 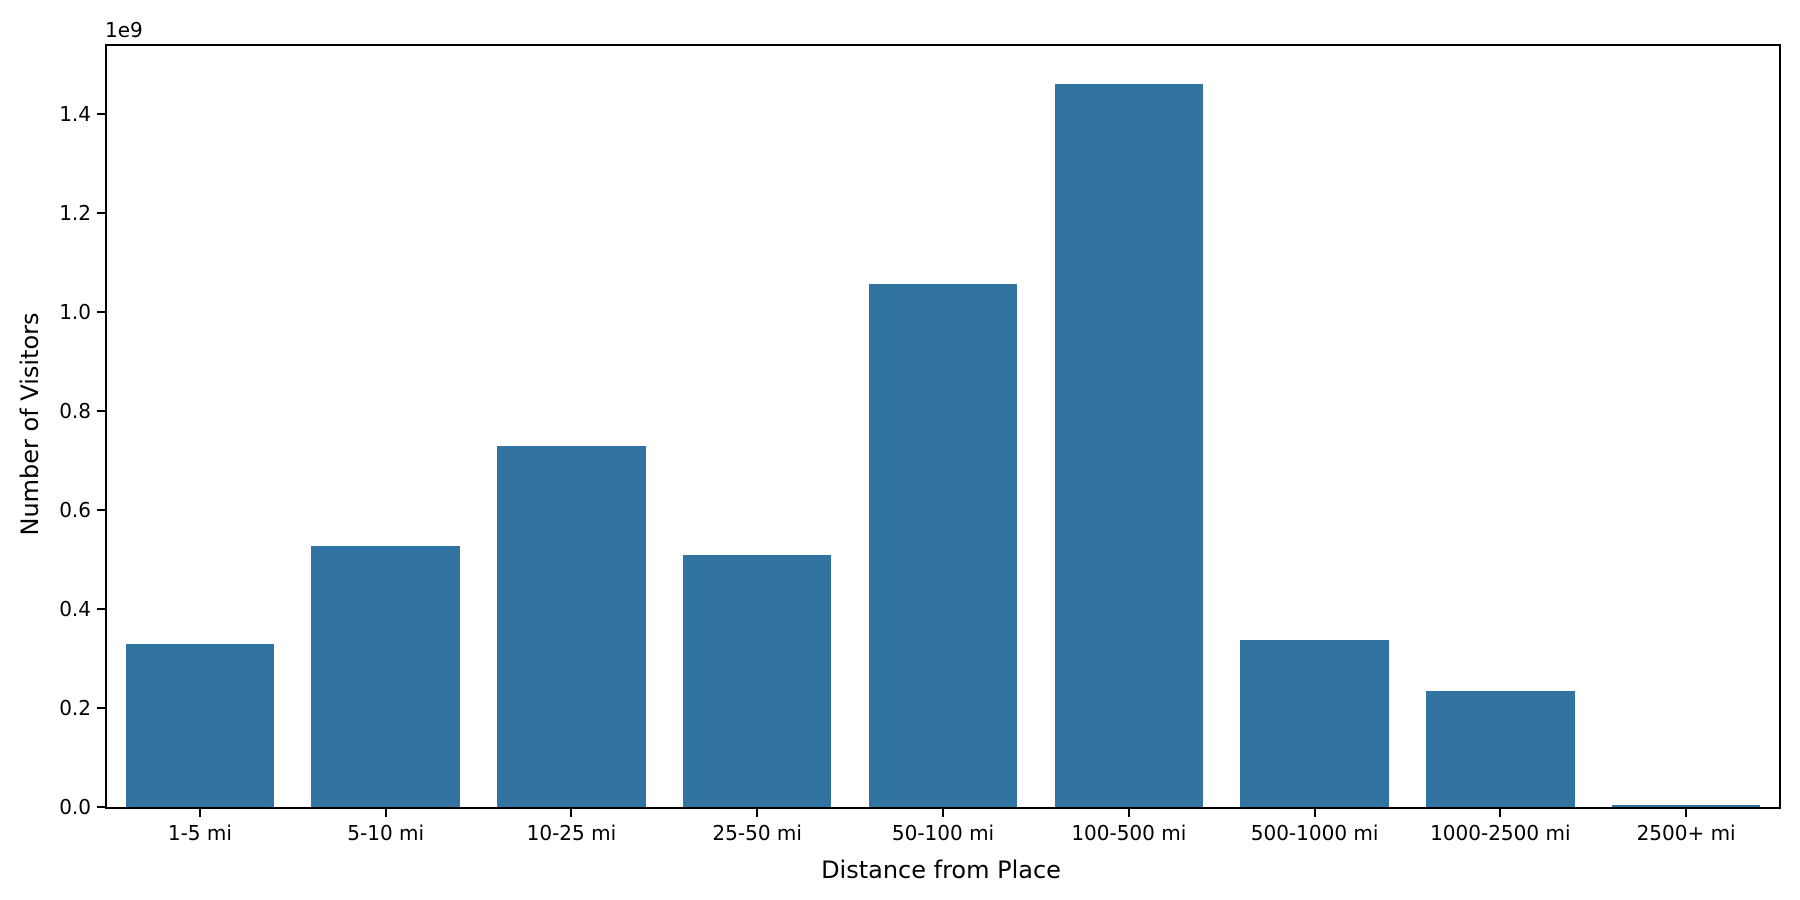 What do you see at coordinates (1129, 833) in the screenshot?
I see `x-tick-label: 100-500 mi` at bounding box center [1129, 833].